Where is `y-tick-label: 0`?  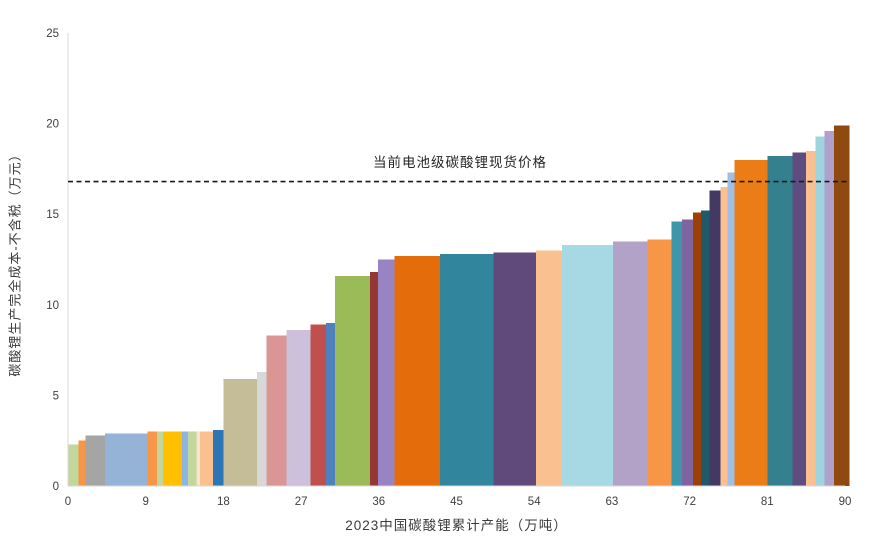 y-tick-label: 0 is located at coordinates (56, 487).